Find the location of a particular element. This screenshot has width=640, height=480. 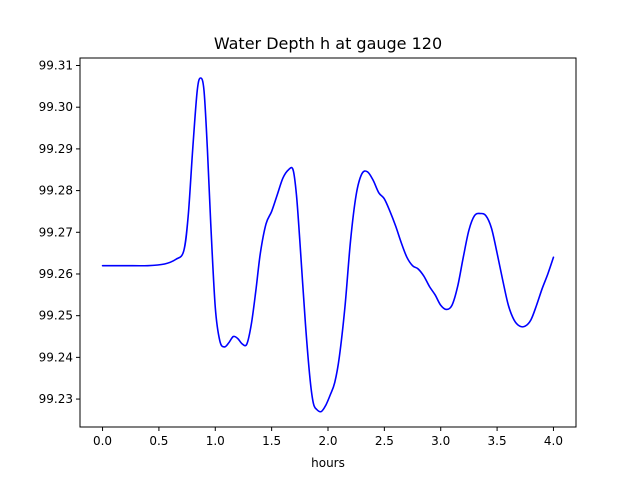

y-tick-label: 99.24 is located at coordinates (56, 357).